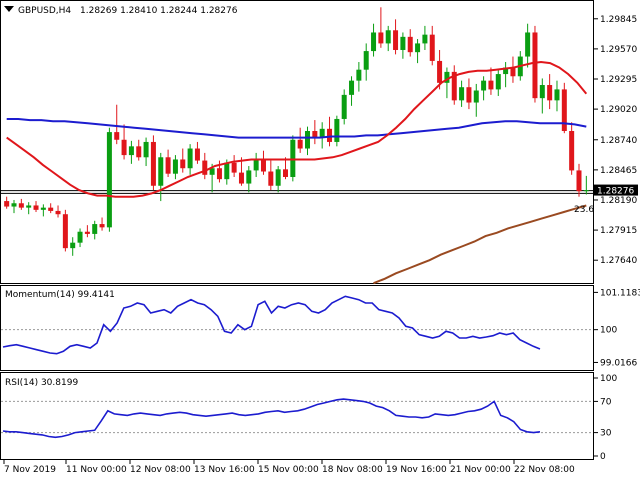 This screenshot has width=640, height=484. Describe the element at coordinates (480, 470) in the screenshot. I see `time-axis-label: 21 Nov 00:00` at that location.